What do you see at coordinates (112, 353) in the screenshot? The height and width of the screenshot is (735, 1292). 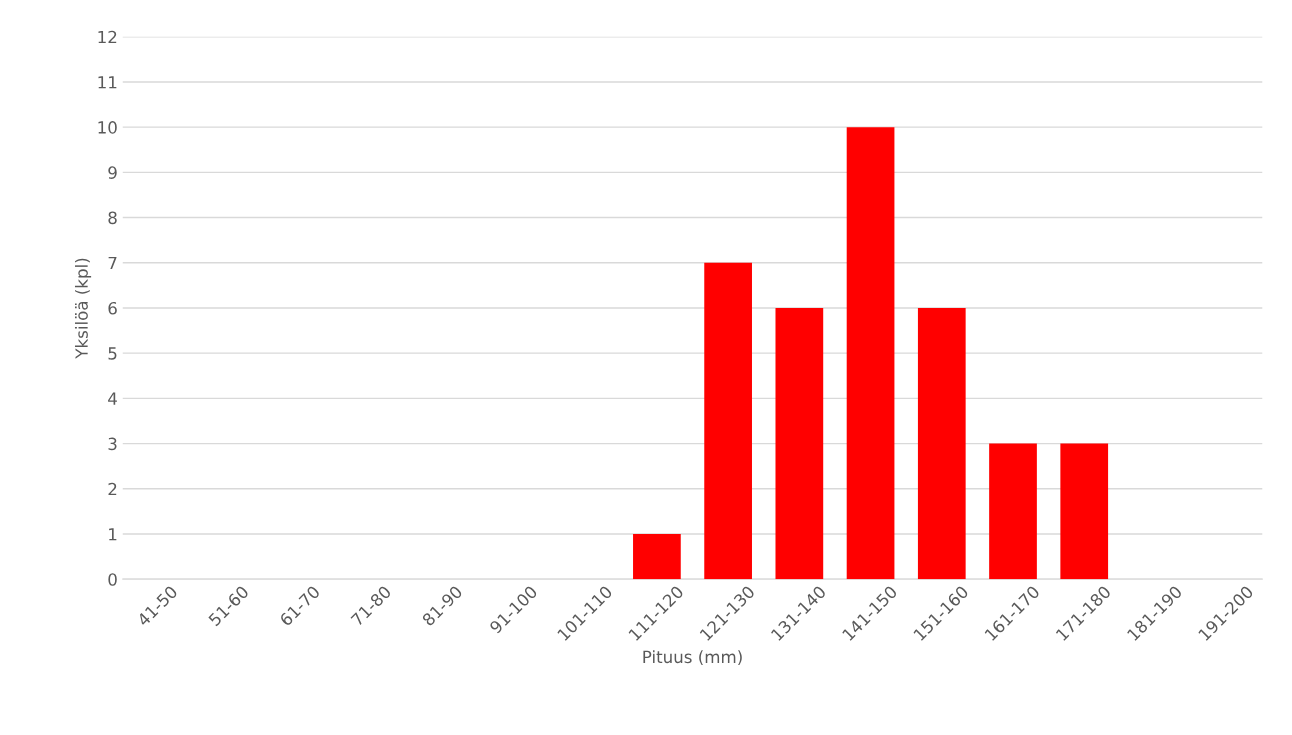 I see `y-tick-label: 5` at bounding box center [112, 353].